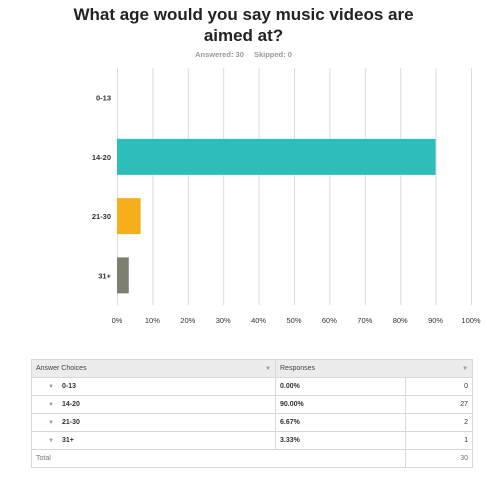  What do you see at coordinates (439, 422) in the screenshot?
I see `response-count: 2` at bounding box center [439, 422].